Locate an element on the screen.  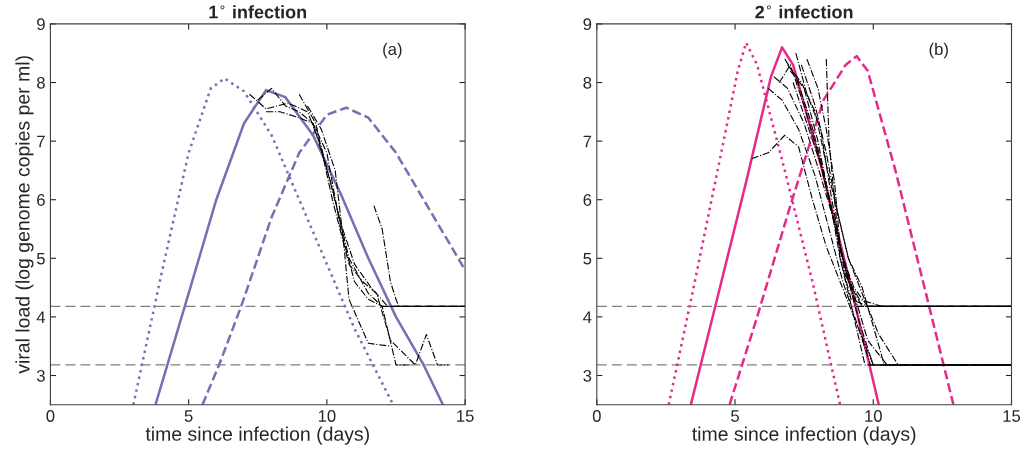
annotation: (b) is located at coordinates (938, 50).